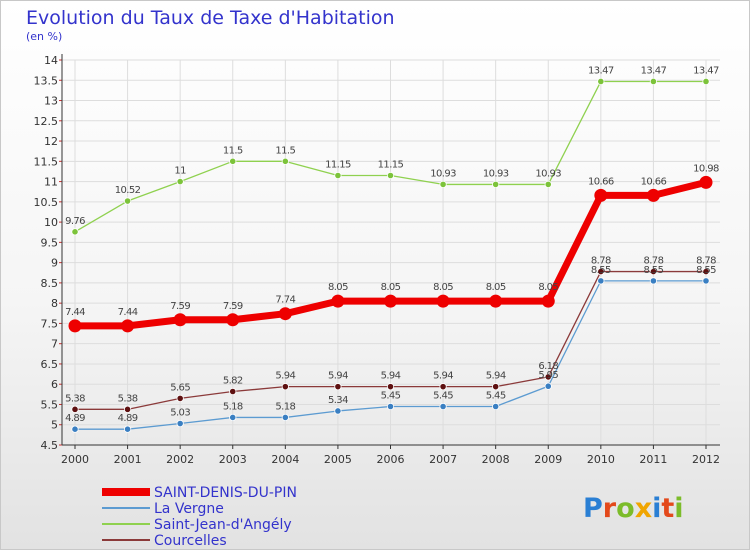 This screenshot has width=750, height=550. I want to click on x-tick-label: 2001, so click(128, 459).